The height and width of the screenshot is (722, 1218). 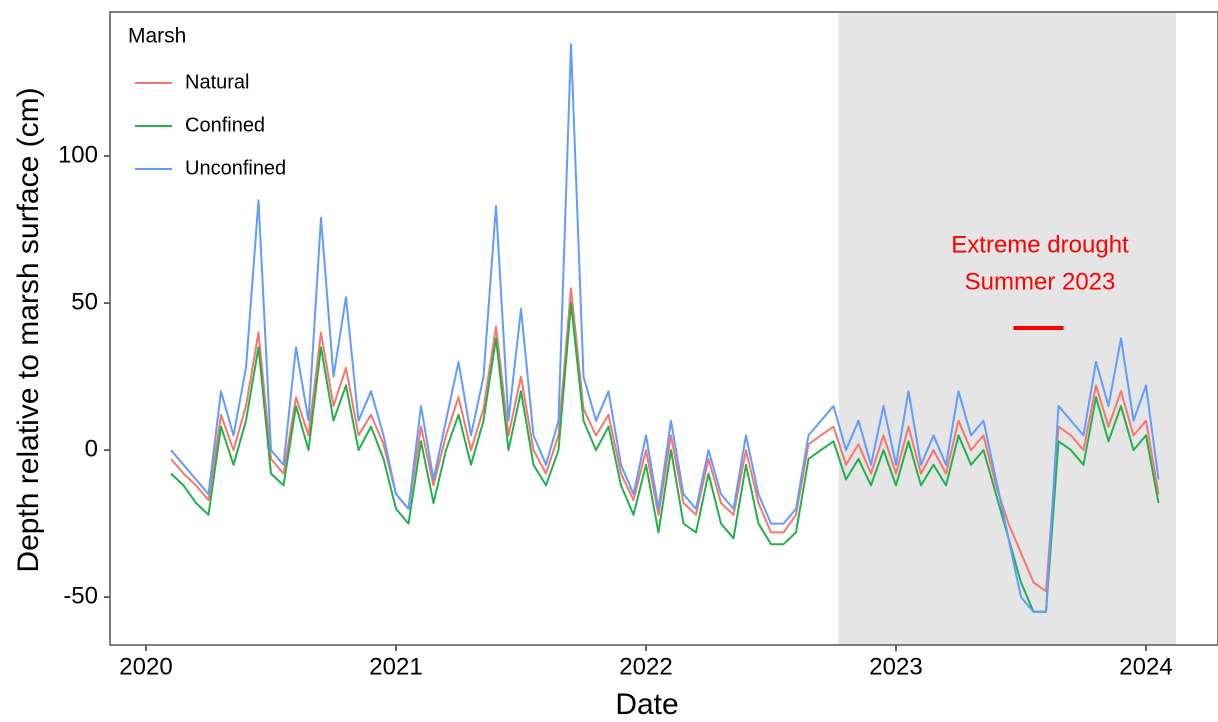 What do you see at coordinates (235, 168) in the screenshot?
I see `legend-label: Unconfined` at bounding box center [235, 168].